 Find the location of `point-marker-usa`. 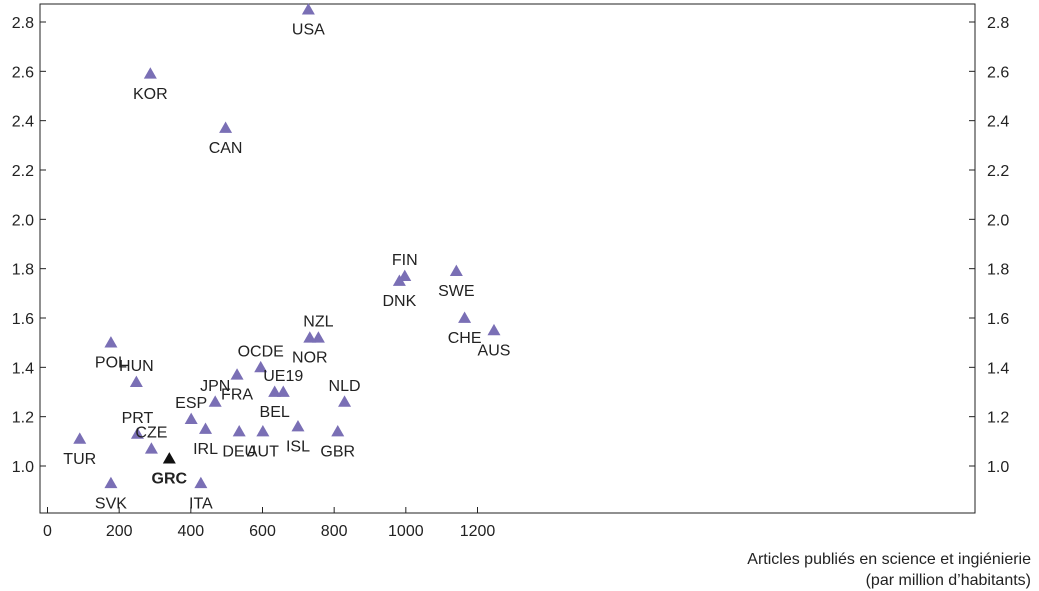

point-marker-usa is located at coordinates (308, 9).